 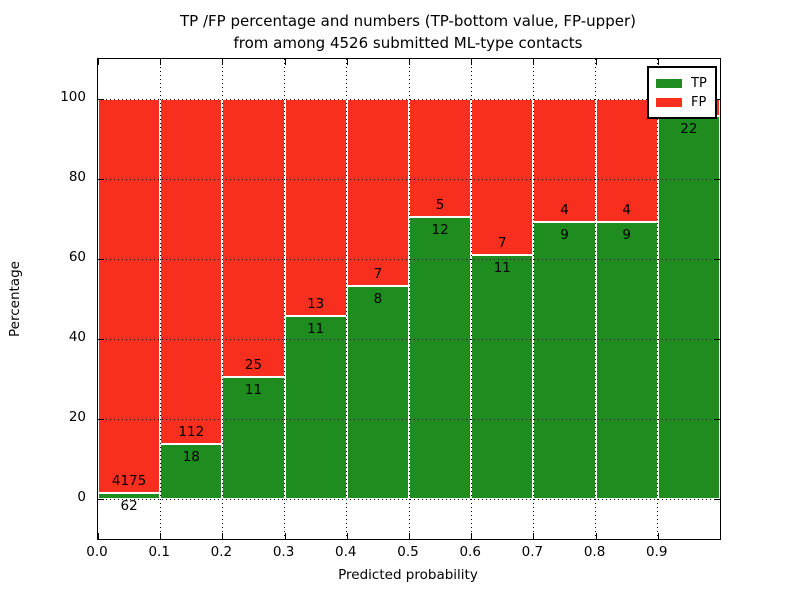 I want to click on legend-entry: FP, so click(x=682, y=102).